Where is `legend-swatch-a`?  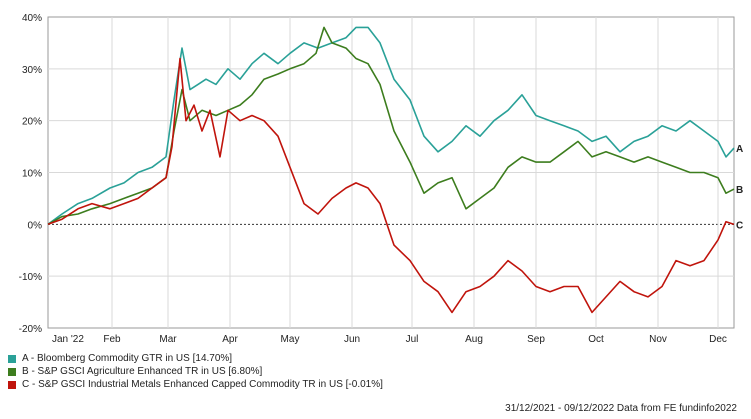
legend-swatch-a is located at coordinates (12, 358).